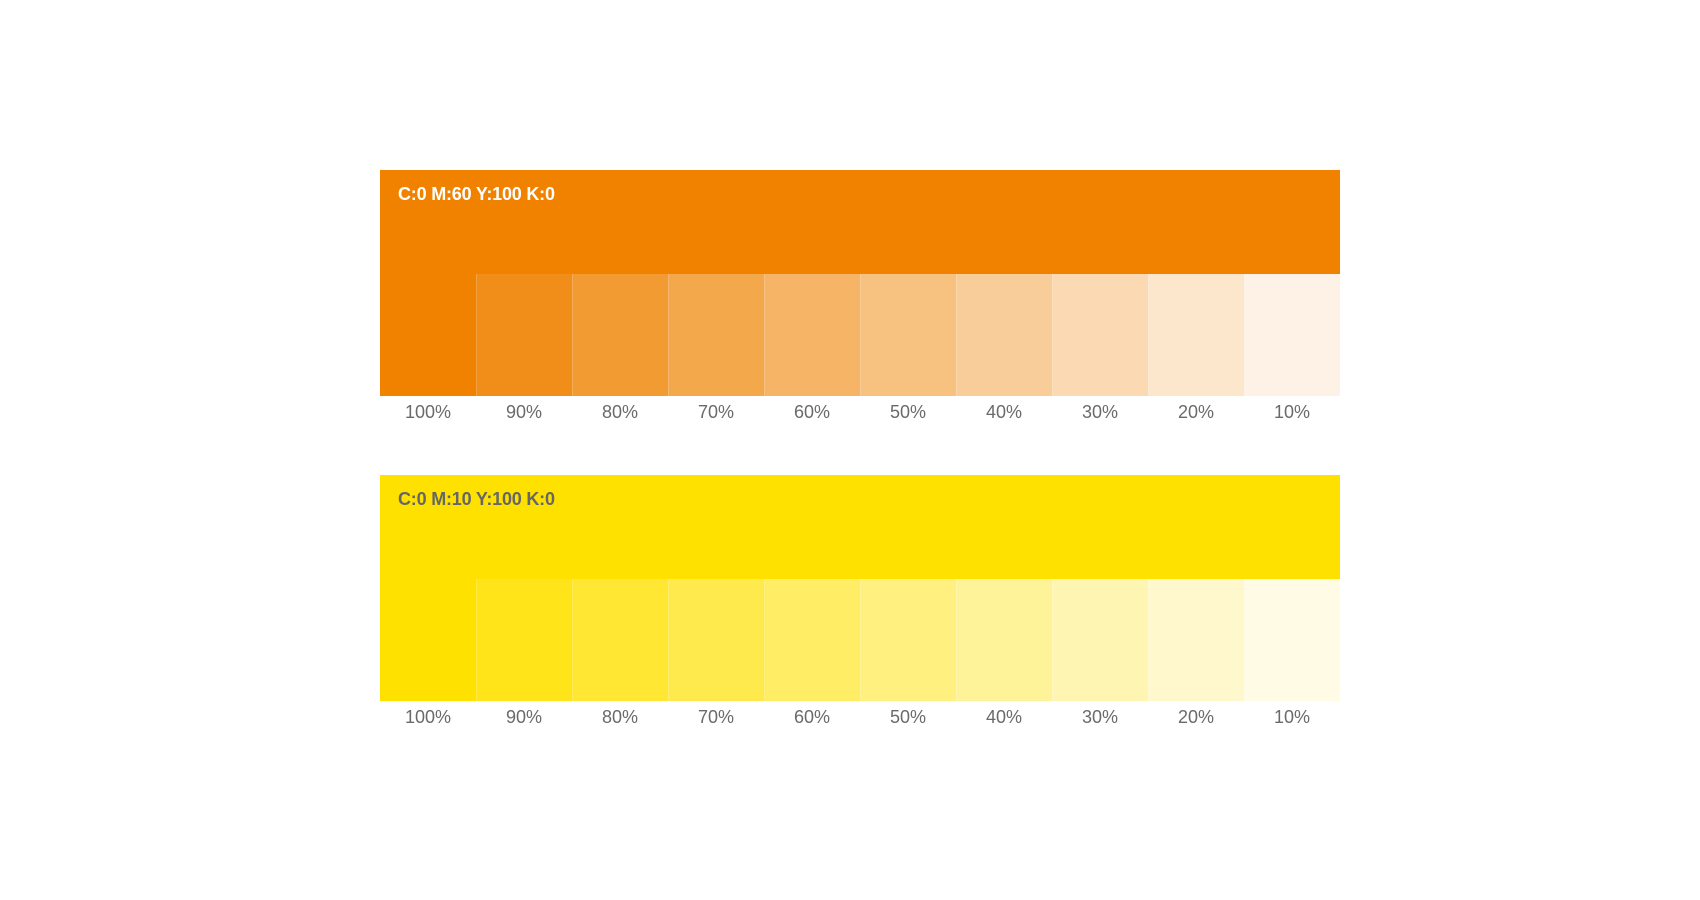  Describe the element at coordinates (476, 194) in the screenshot. I see `orange-cmyk-label: C:0 M:60 Y:100 K:0` at that location.